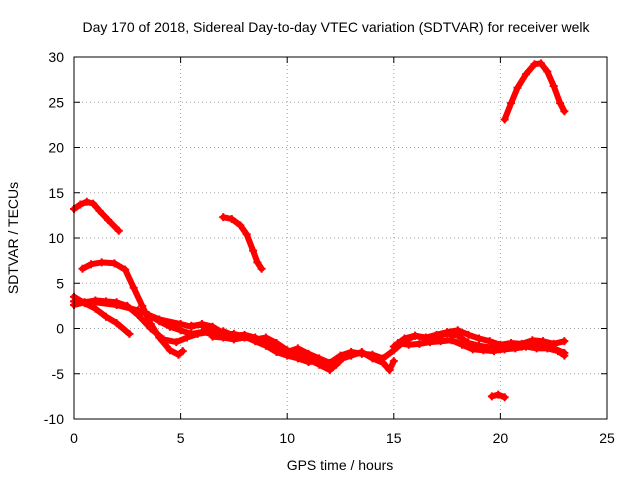 The height and width of the screenshot is (480, 640). What do you see at coordinates (13, 238) in the screenshot?
I see `y-axis-label: SDTVAR / TECUs` at bounding box center [13, 238].